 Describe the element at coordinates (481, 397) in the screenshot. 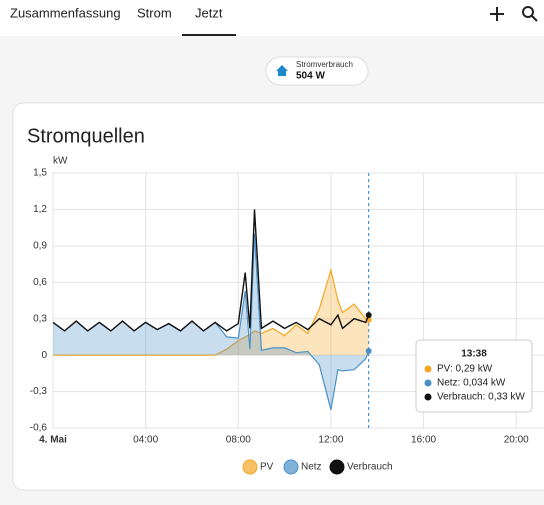

I see `tooltip-line: Verbrauch: 0,33 kW` at that location.